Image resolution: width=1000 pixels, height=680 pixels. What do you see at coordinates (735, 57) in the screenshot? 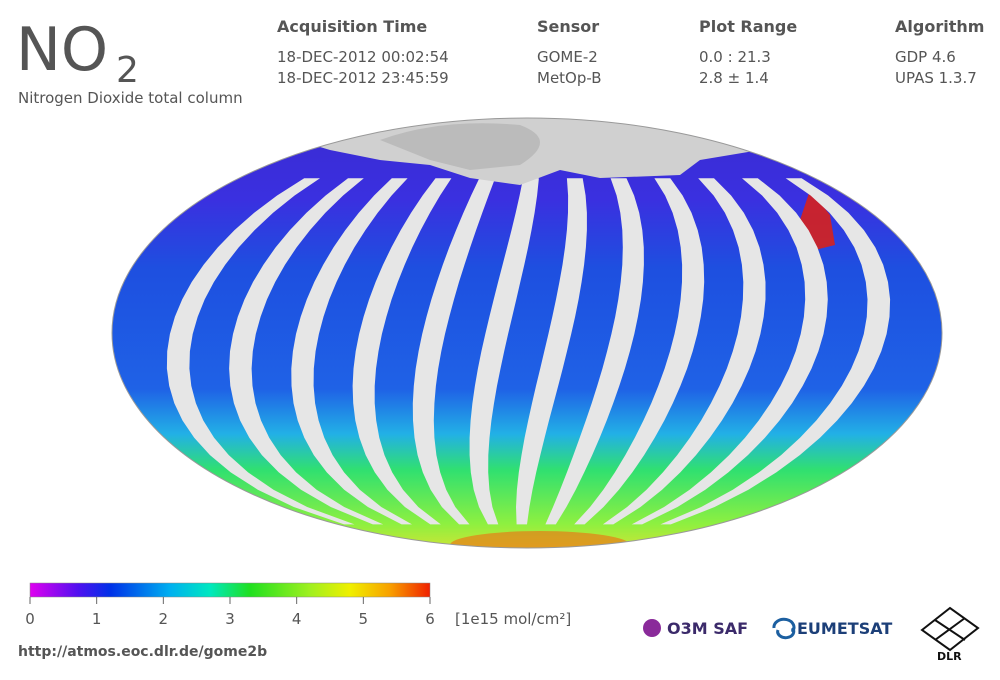
I see `info-line: 0.0 : 21.3` at bounding box center [735, 57].